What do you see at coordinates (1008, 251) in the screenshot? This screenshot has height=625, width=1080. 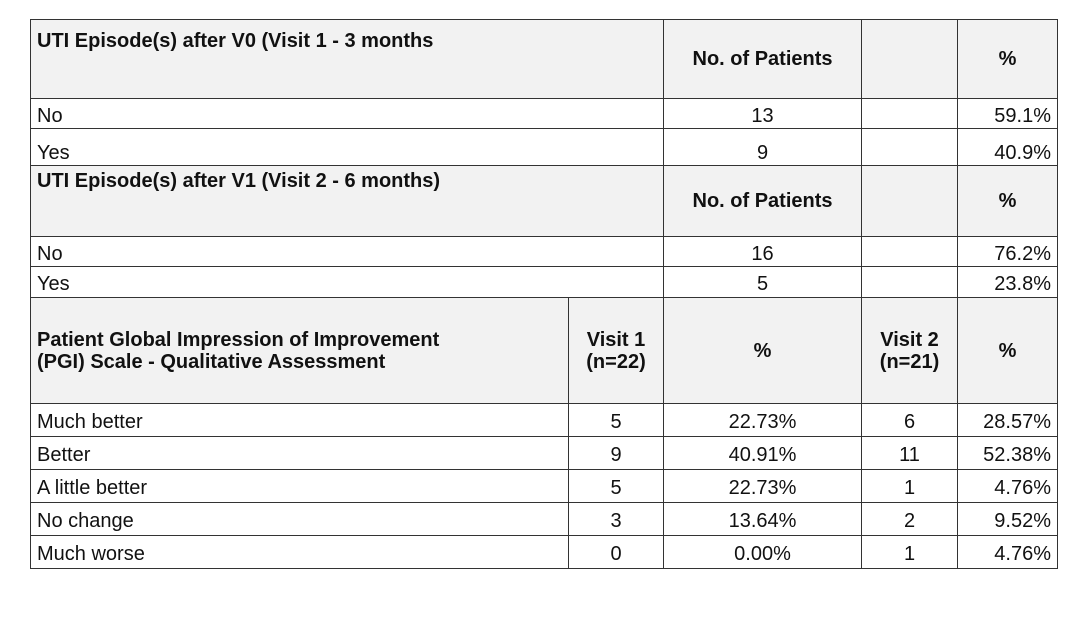 I see `row-pct: 76.2%` at bounding box center [1008, 251].